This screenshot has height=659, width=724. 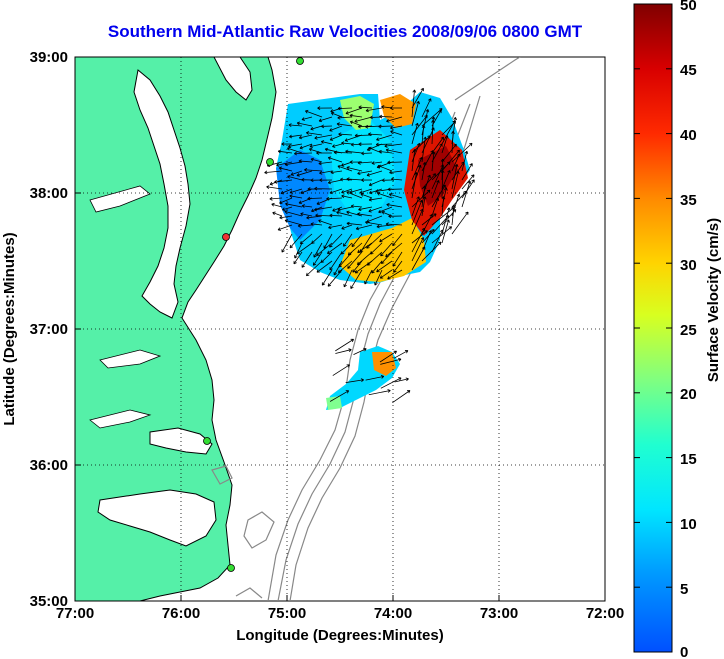 I want to click on velocity-patch-south-green, so click(x=334, y=403).